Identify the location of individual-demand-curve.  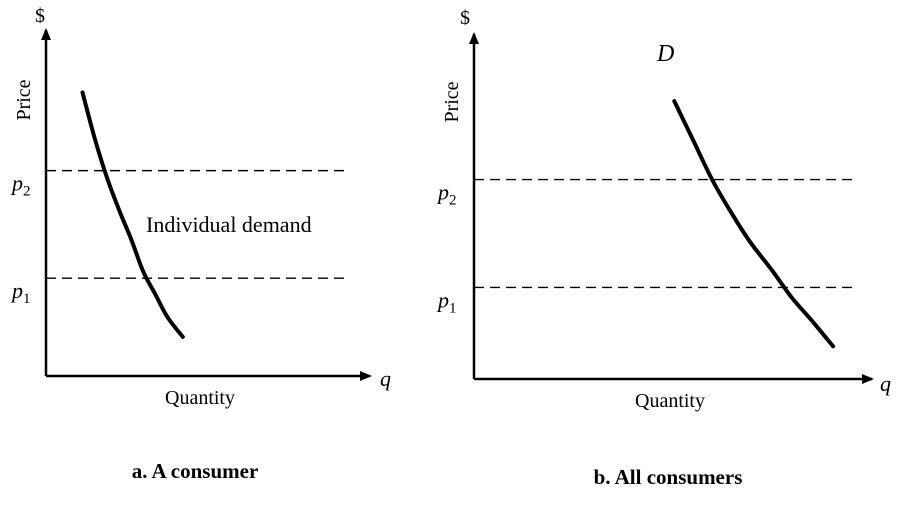
(132, 214).